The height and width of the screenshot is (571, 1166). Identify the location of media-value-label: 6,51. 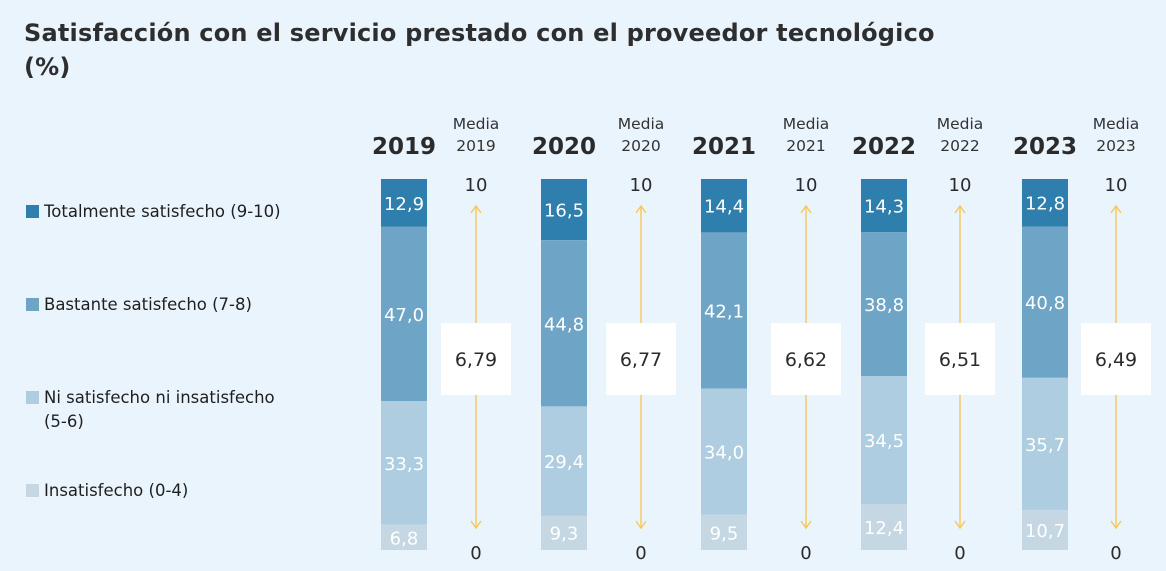
(960, 360).